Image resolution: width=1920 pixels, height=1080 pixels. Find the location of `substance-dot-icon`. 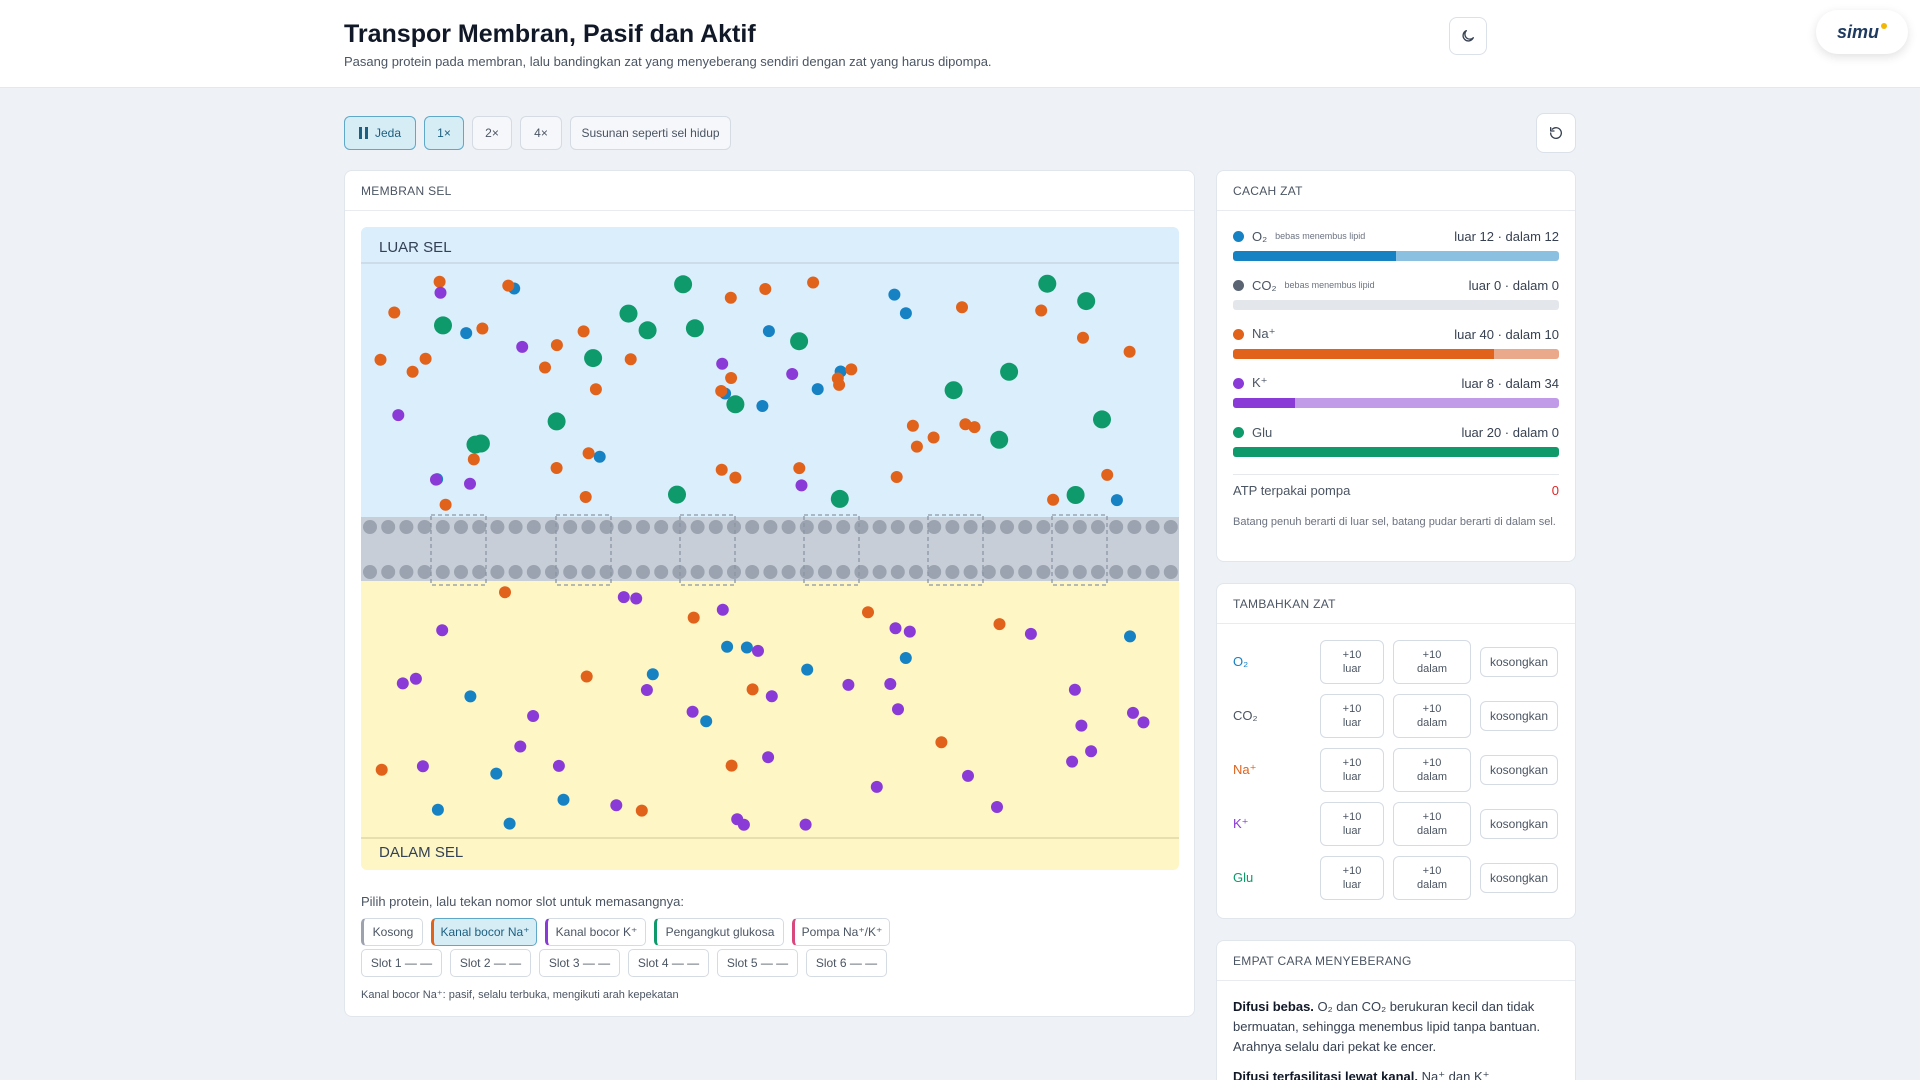

substance-dot-icon is located at coordinates (1238, 383).